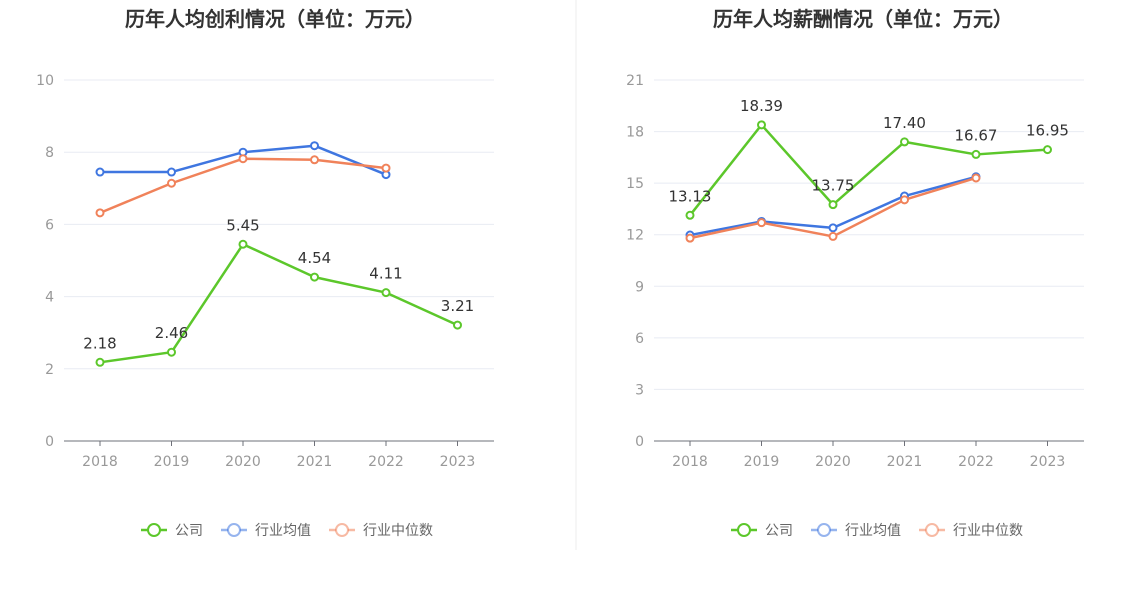  I want to click on y-tick-label: 18, so click(635, 133).